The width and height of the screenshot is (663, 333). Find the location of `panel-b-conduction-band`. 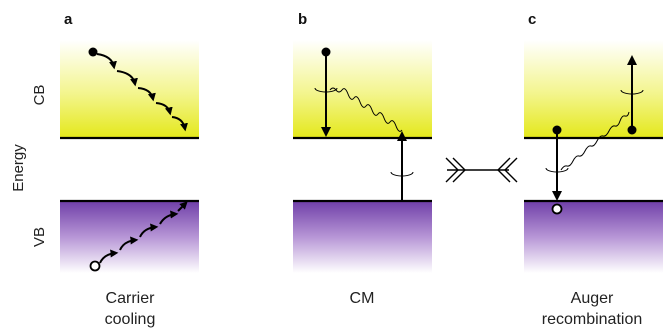

panel-b-conduction-band is located at coordinates (362, 89).